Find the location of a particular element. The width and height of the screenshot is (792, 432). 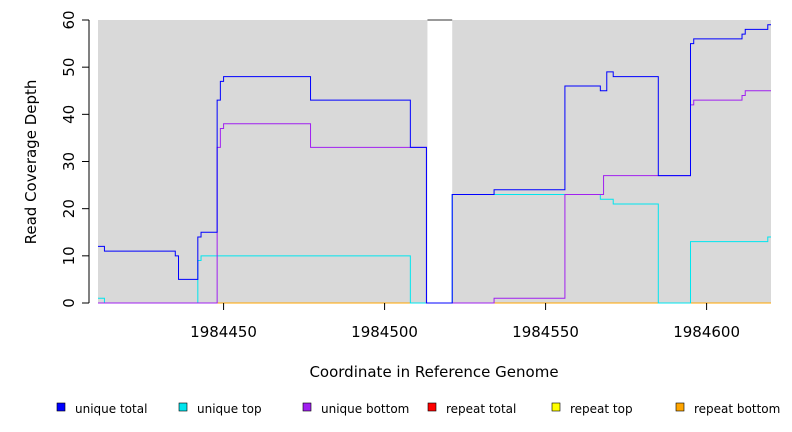

legend-label-unique-total: unique total is located at coordinates (111, 409).